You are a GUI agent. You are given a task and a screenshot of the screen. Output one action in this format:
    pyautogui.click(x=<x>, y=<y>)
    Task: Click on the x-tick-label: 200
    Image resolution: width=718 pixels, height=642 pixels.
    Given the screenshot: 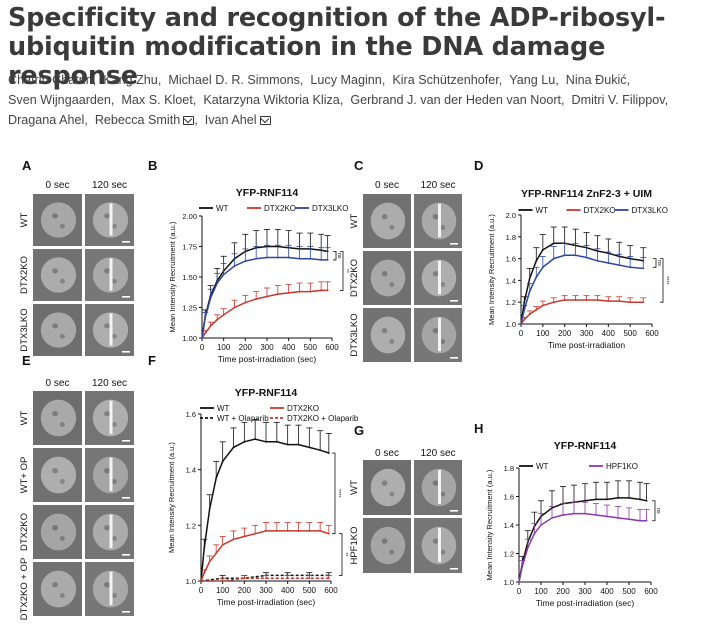 What is the action you would take?
    pyautogui.click(x=245, y=590)
    